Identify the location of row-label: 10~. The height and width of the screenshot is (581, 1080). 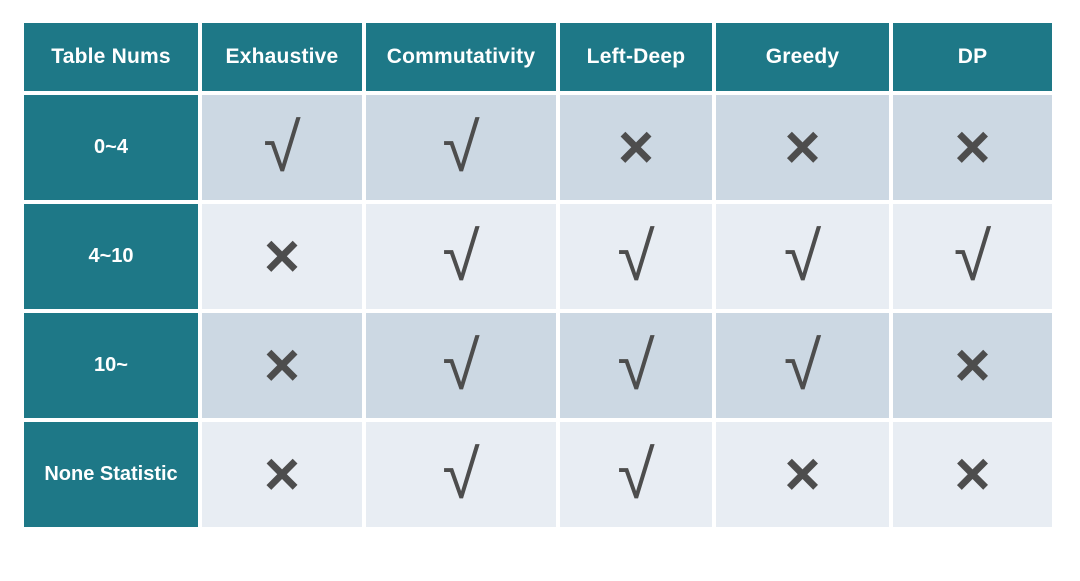
(111, 365).